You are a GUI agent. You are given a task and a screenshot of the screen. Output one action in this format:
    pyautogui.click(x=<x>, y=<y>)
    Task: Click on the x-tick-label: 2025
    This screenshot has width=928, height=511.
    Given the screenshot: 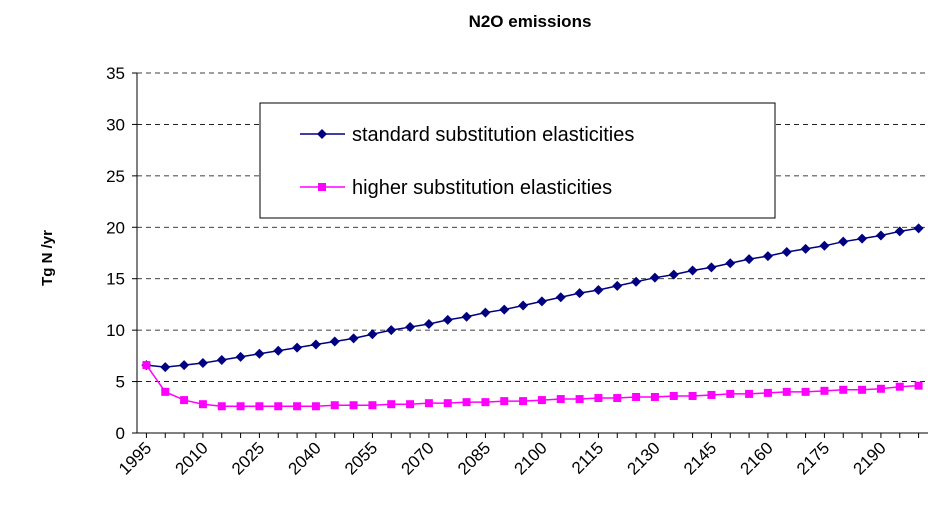 What is the action you would take?
    pyautogui.click(x=248, y=458)
    